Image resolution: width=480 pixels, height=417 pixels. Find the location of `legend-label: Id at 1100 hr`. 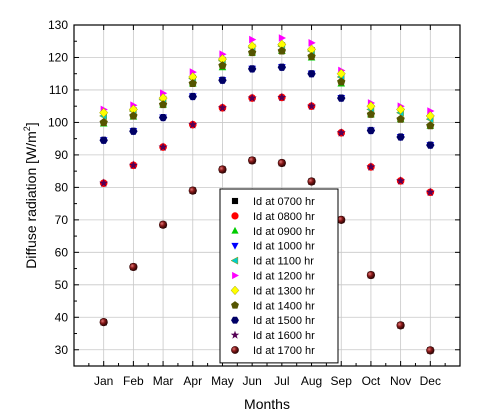

legend-label: Id at 1100 hr is located at coordinates (283, 262).